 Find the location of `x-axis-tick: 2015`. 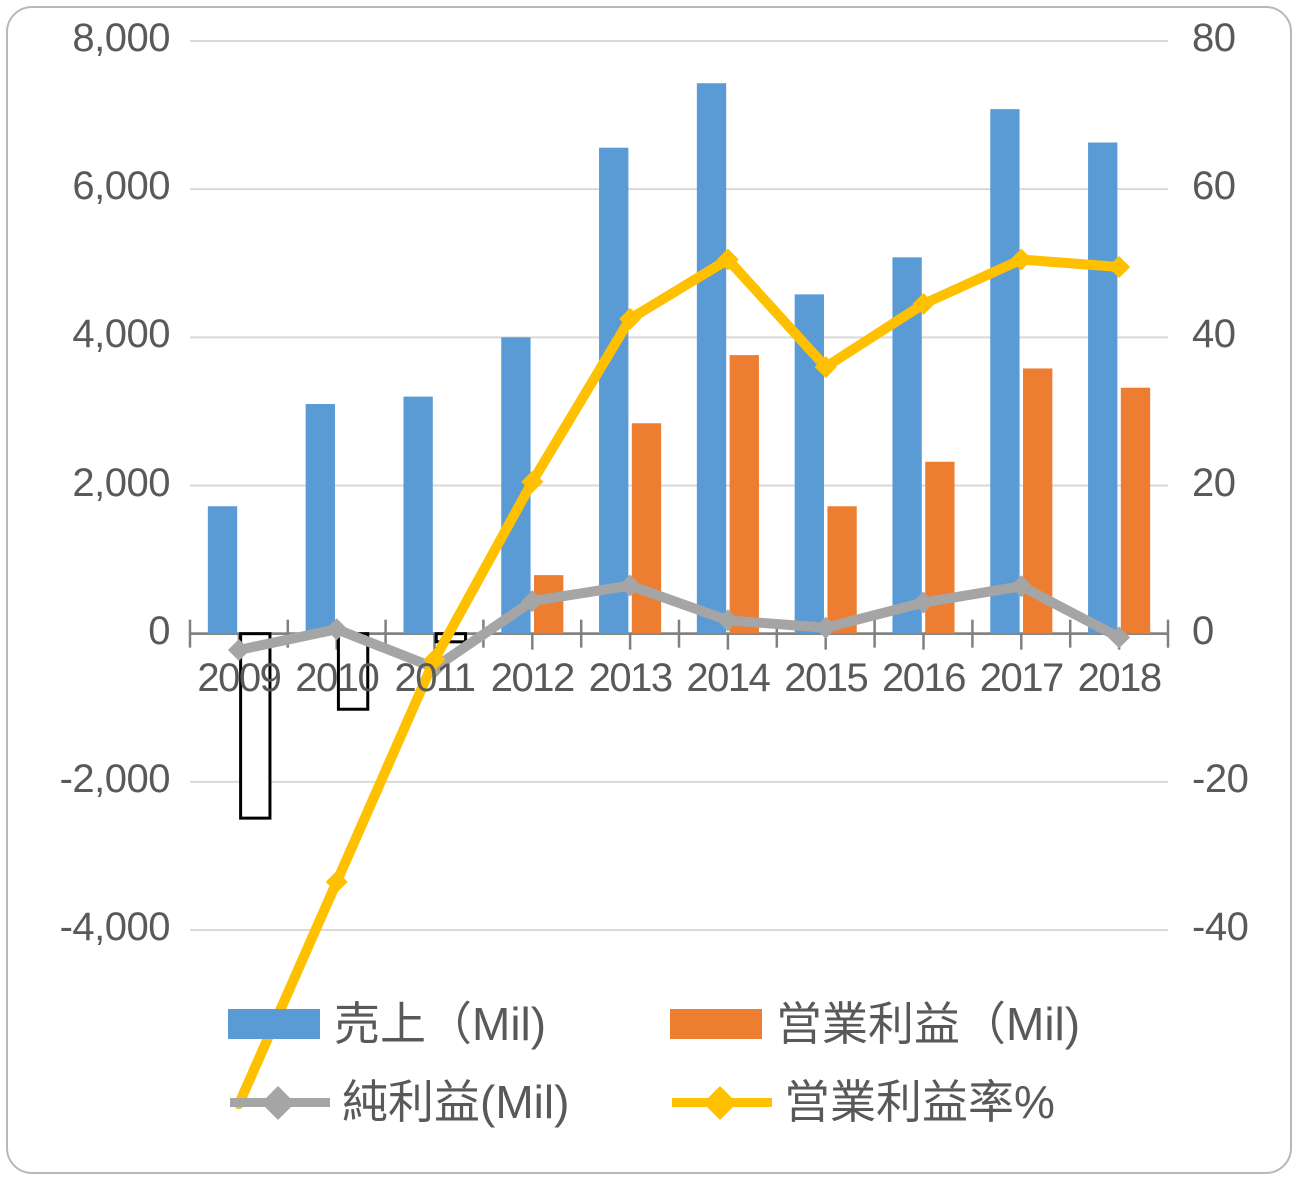

x-axis-tick: 2015 is located at coordinates (826, 677).